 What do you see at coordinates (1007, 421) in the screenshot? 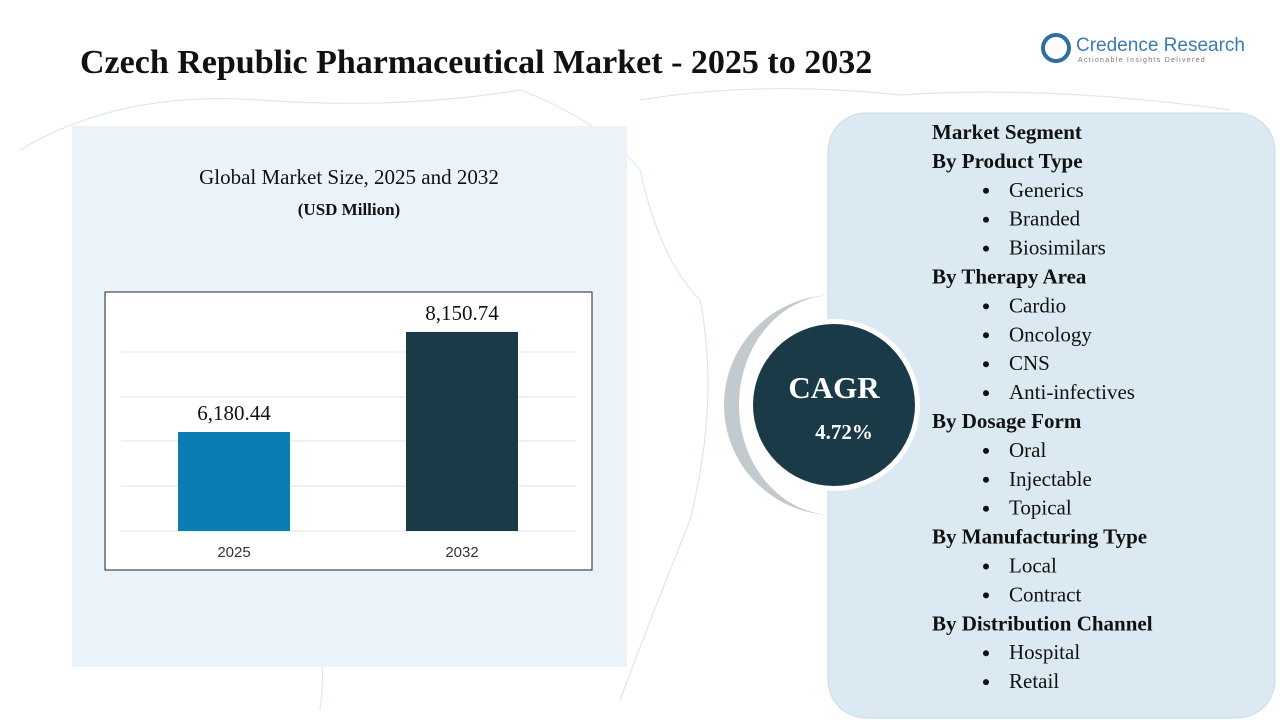
I see `segment-group: By Dosage Form` at bounding box center [1007, 421].